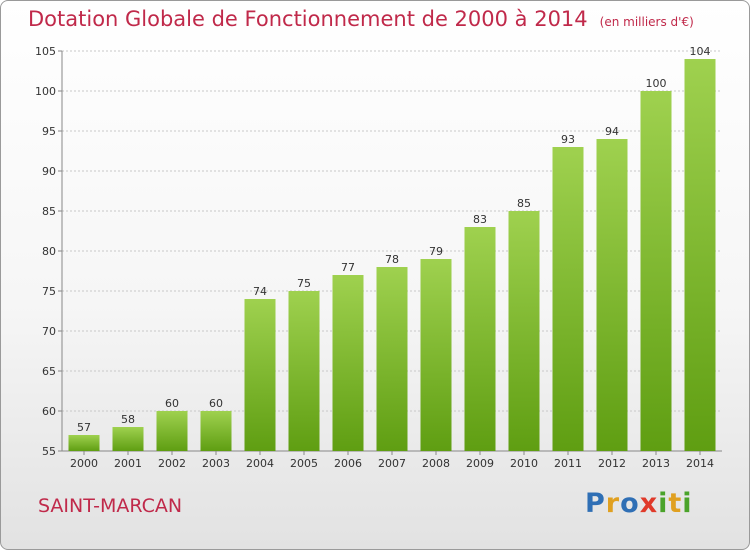 This screenshot has height=550, width=750. I want to click on bar-2002, so click(172, 431).